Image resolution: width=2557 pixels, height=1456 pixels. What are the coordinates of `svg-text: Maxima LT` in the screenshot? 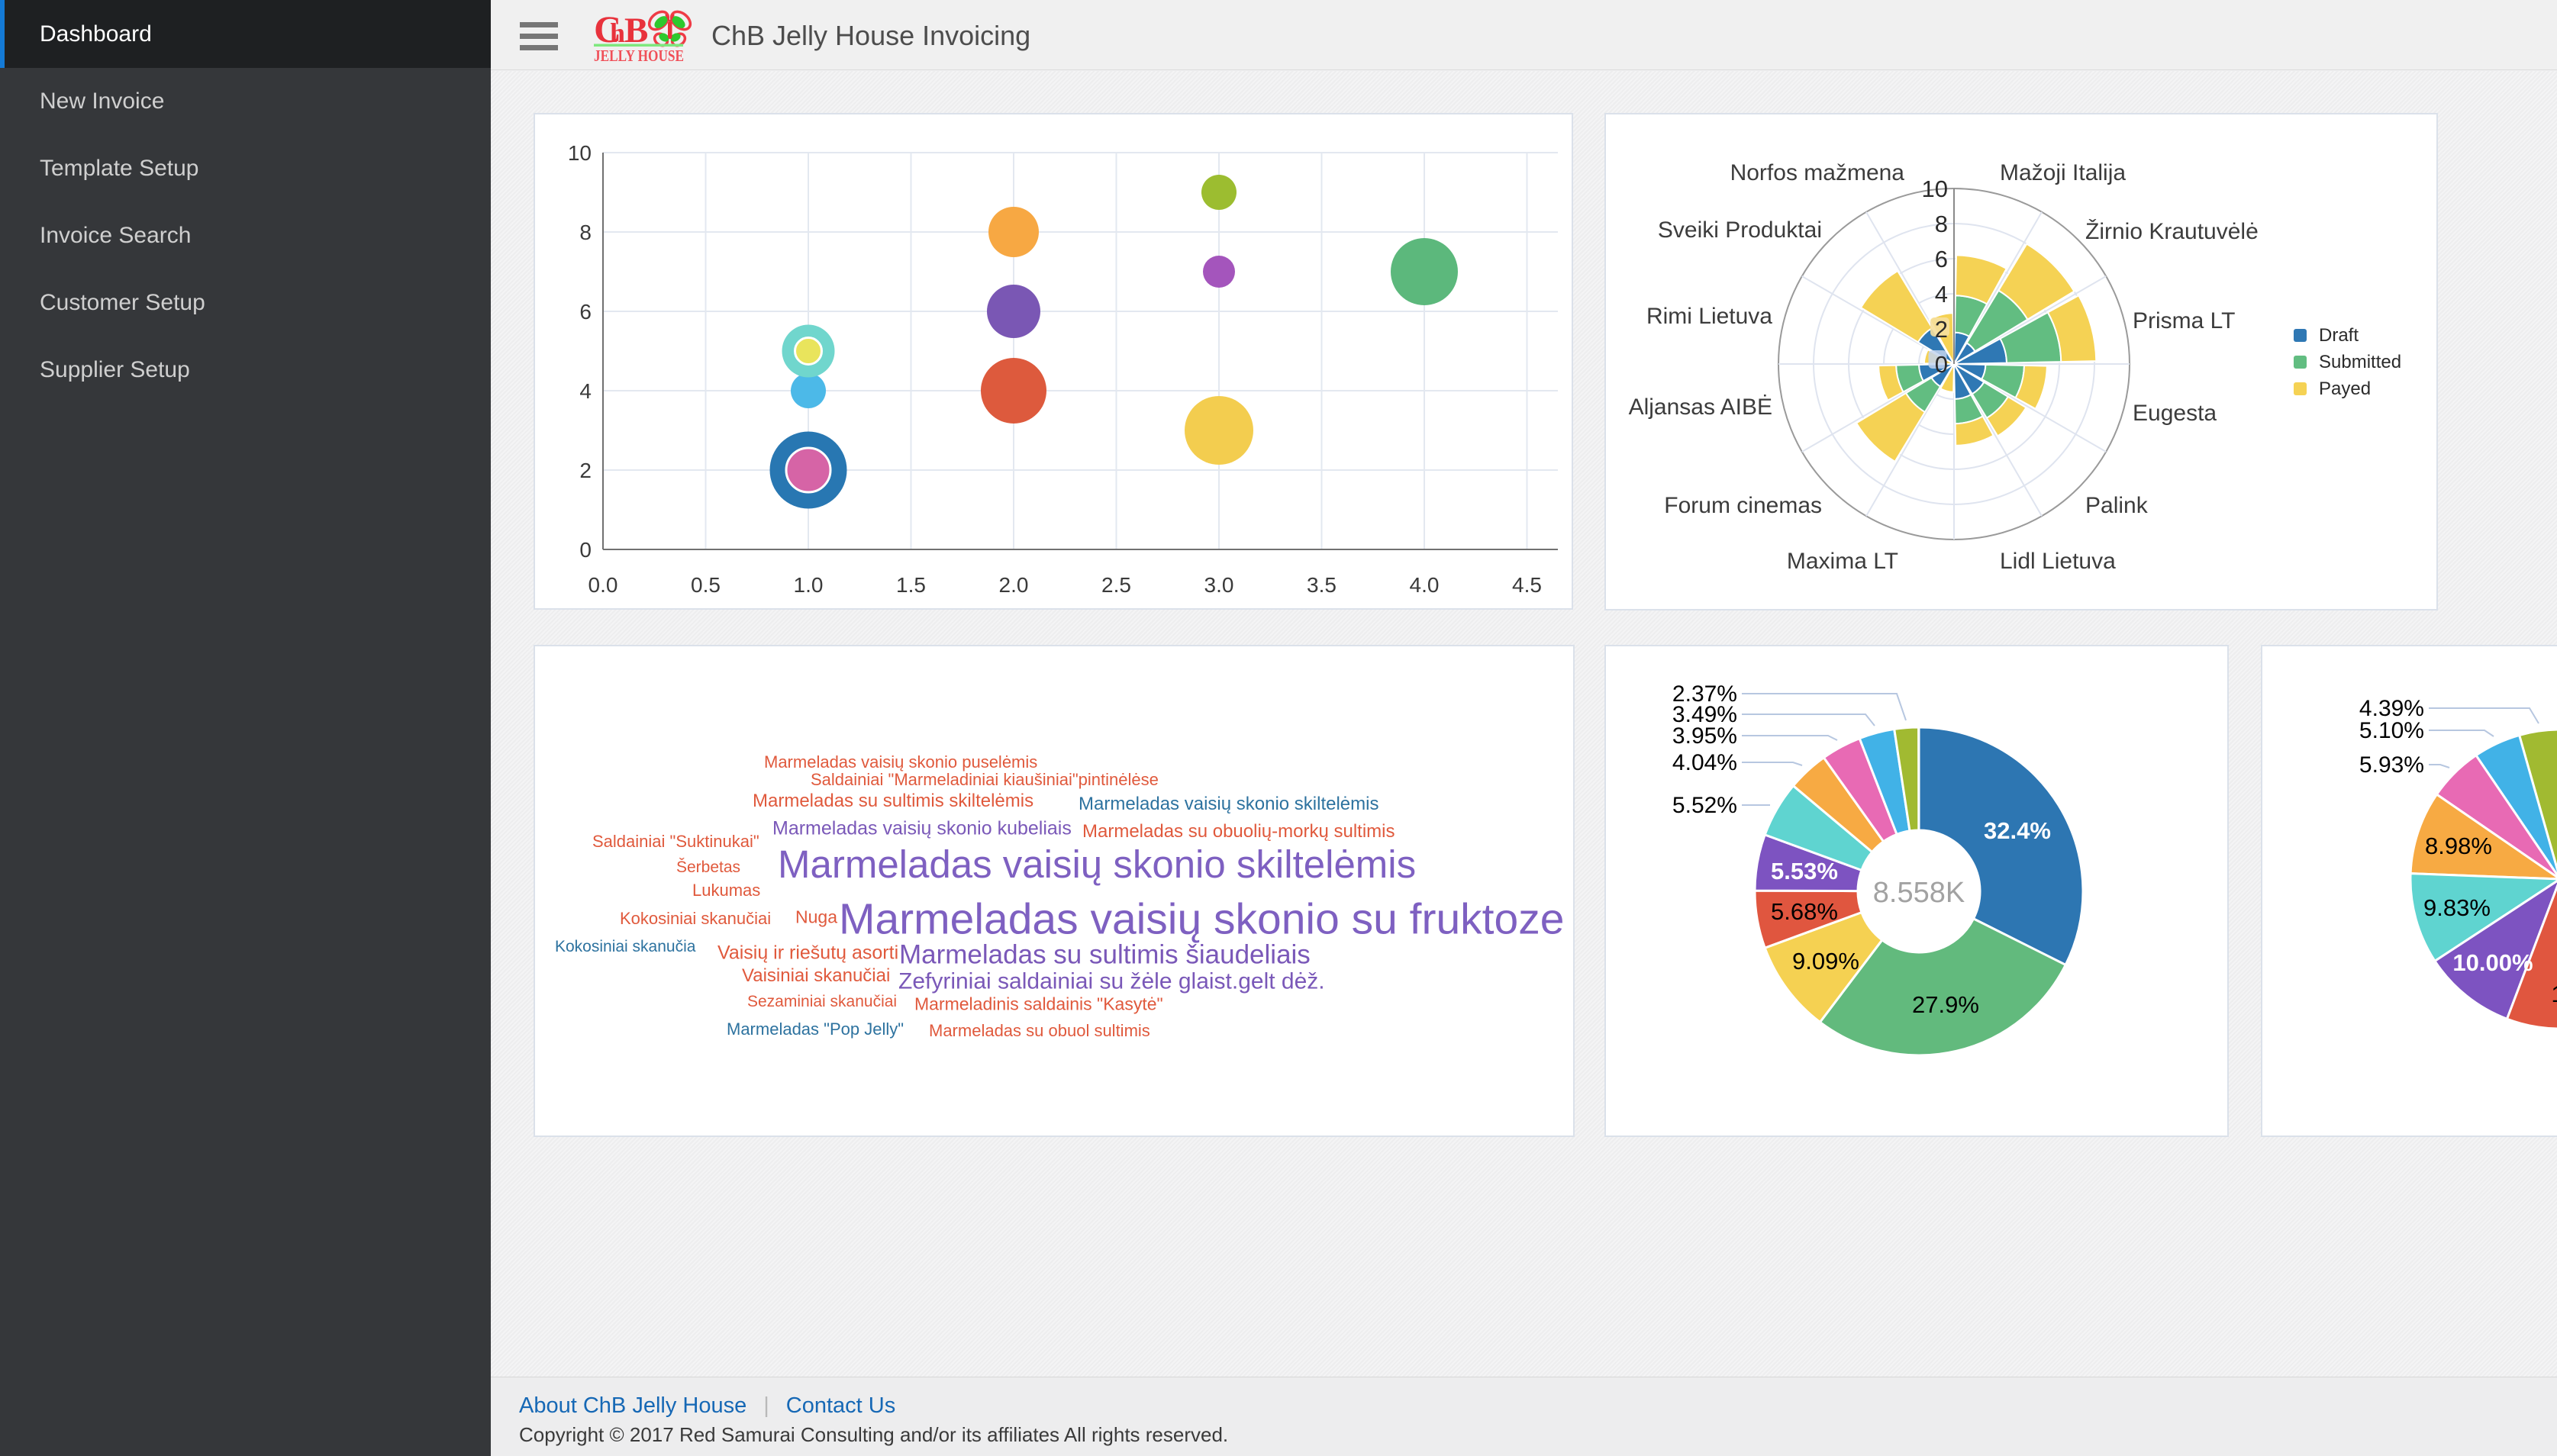 It's located at (1842, 561).